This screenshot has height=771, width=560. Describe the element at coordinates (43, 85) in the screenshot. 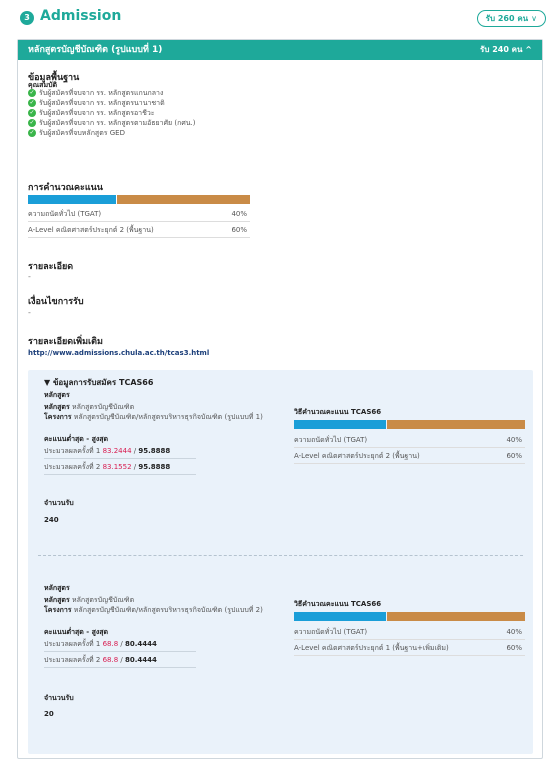

I see `qualifications-label: คุณสมบัติ` at that location.